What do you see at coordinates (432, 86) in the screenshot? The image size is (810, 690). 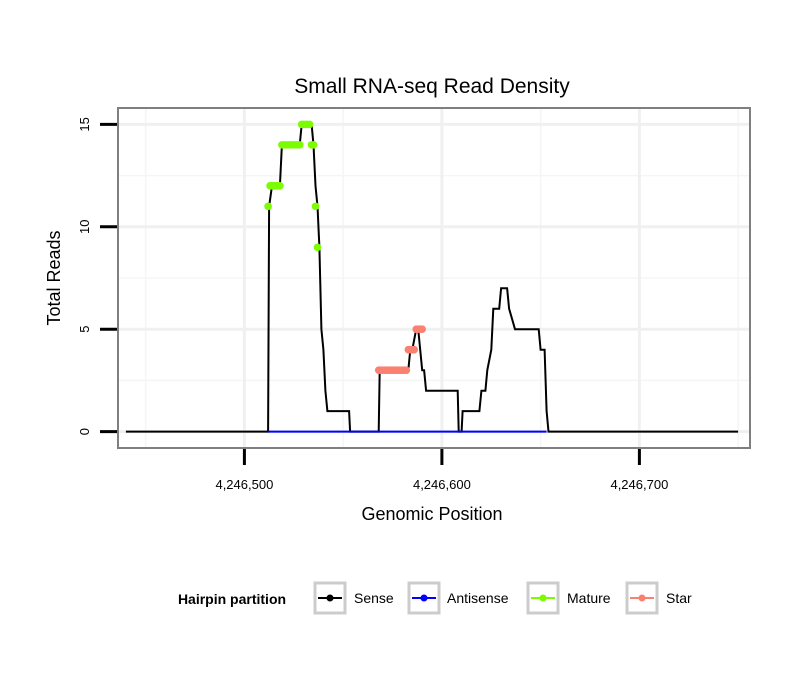 I see `chart-title: Small RNA-seq Read Density` at bounding box center [432, 86].